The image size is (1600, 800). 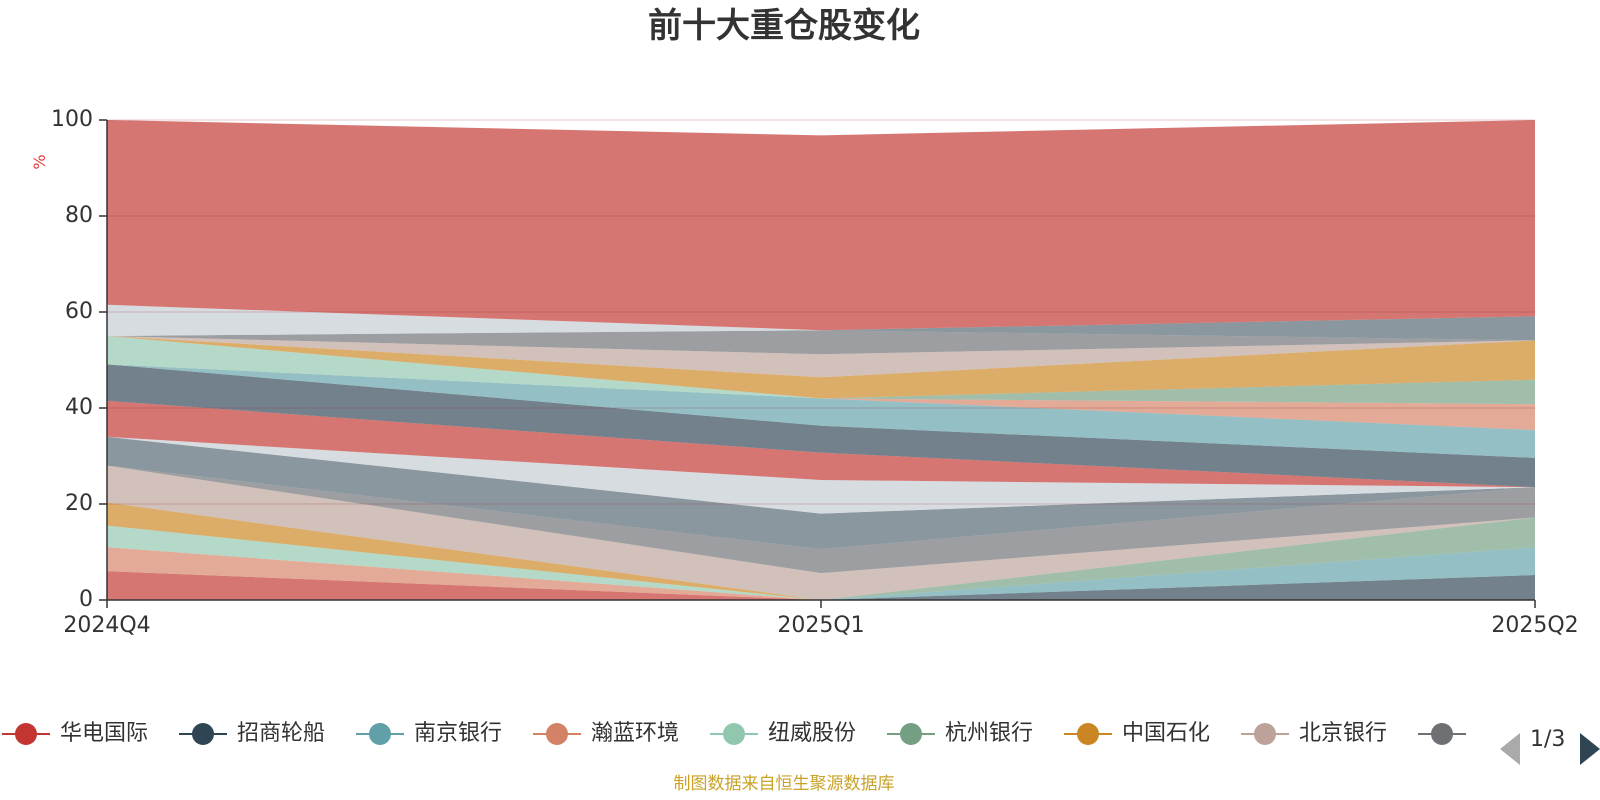 What do you see at coordinates (989, 733) in the screenshot?
I see `legend-label: 杭州银行` at bounding box center [989, 733].